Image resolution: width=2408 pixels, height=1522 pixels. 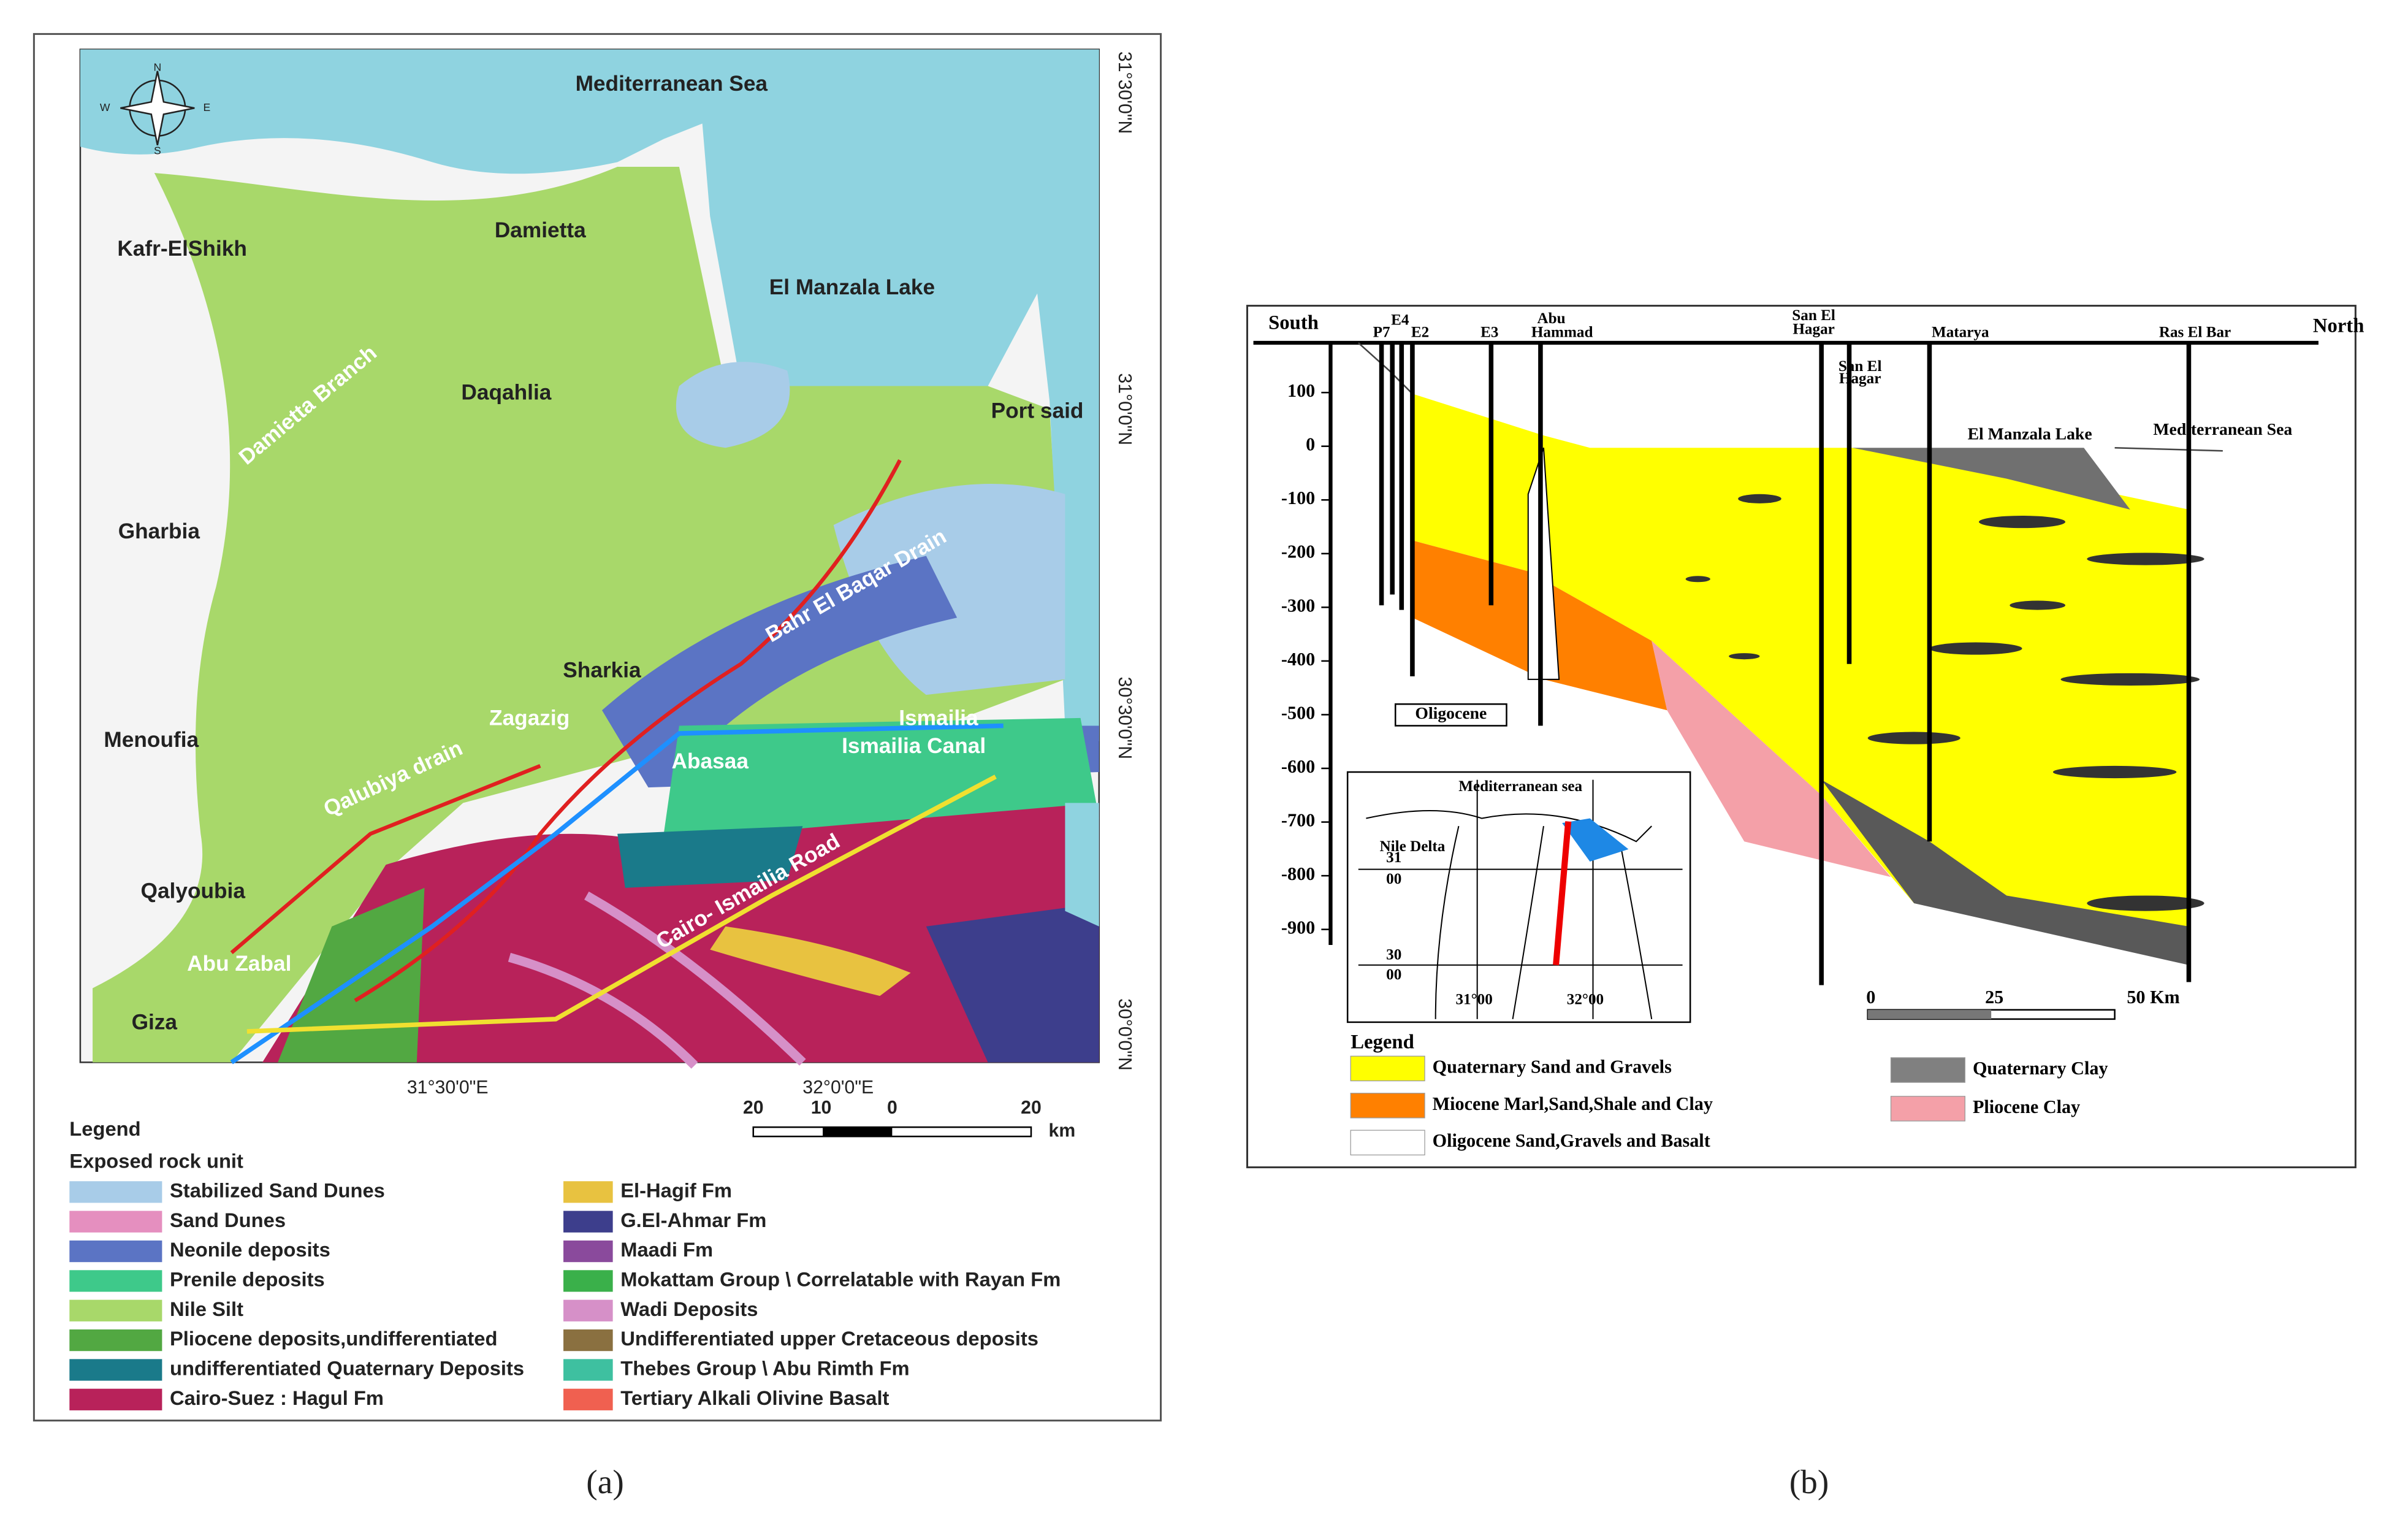 What do you see at coordinates (206, 1309) in the screenshot?
I see `legend-label: Nile Silt` at bounding box center [206, 1309].